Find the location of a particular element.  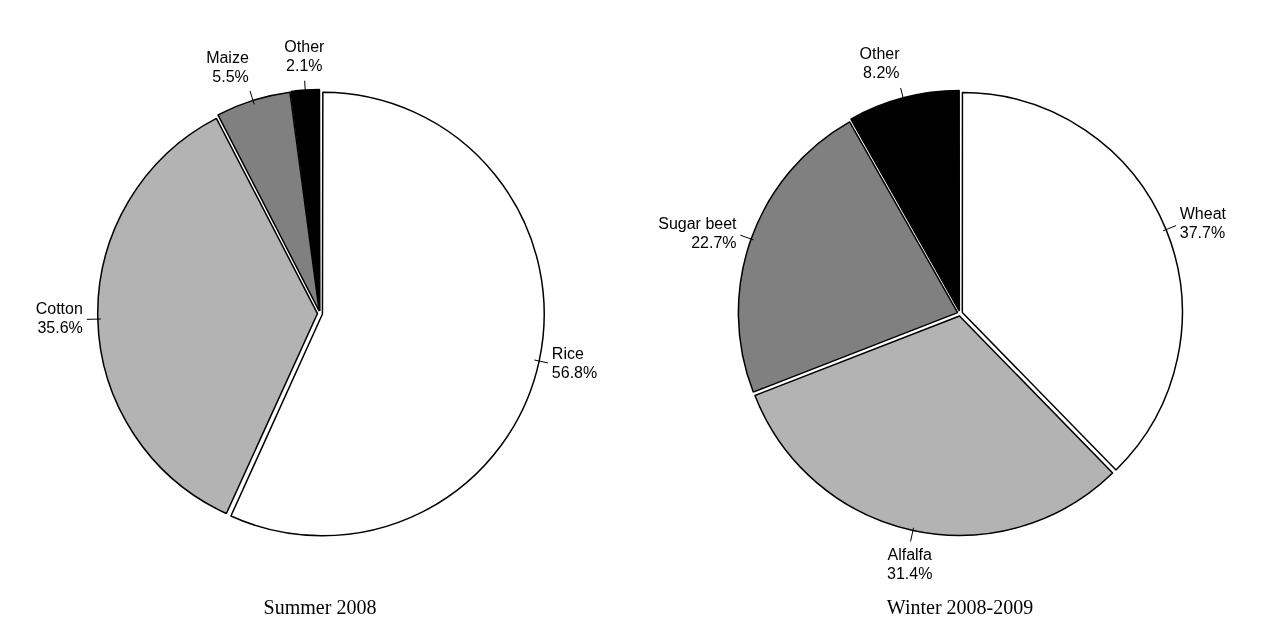

slice-label: Wheat is located at coordinates (1203, 213).